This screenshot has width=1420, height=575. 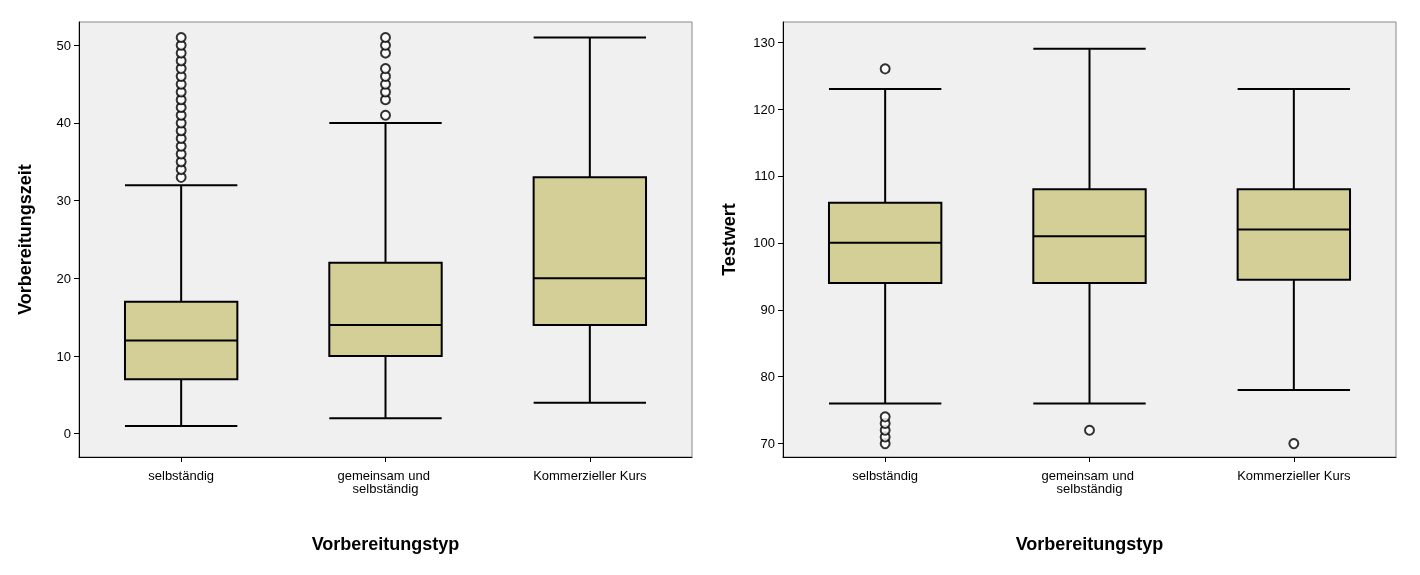 What do you see at coordinates (729, 239) in the screenshot?
I see `y-axis-title: Testwert` at bounding box center [729, 239].